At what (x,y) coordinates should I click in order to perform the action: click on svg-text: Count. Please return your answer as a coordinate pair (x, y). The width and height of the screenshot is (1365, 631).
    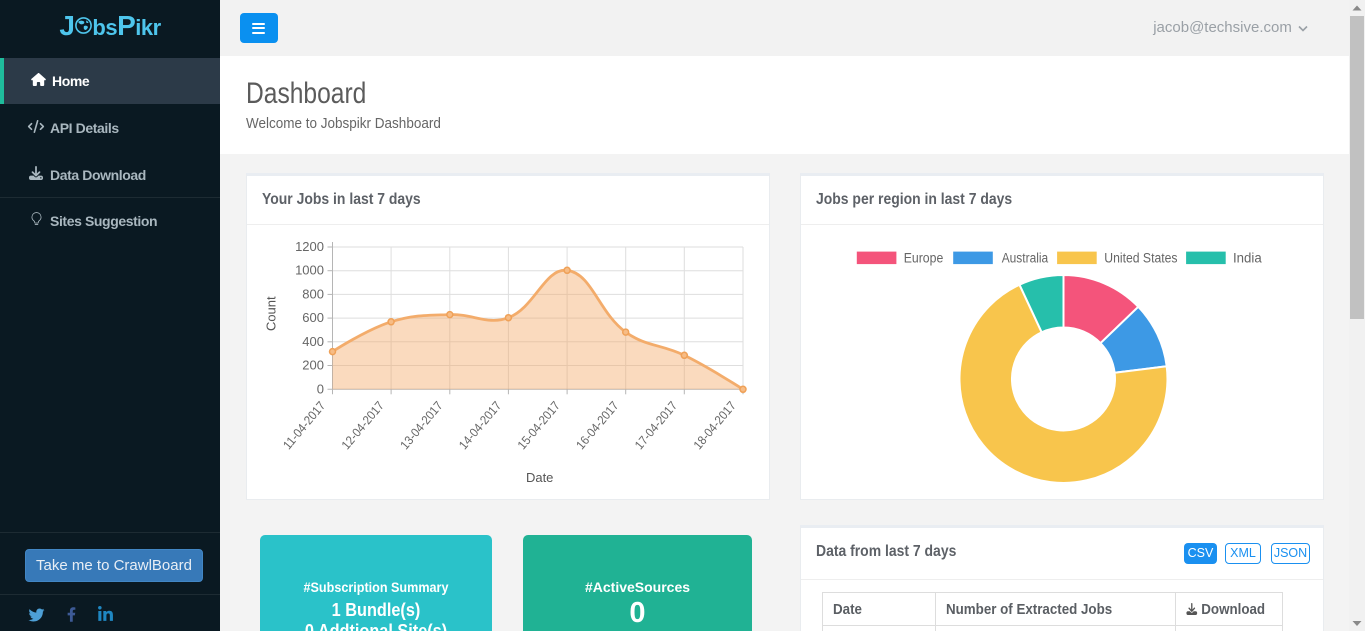
    Looking at the image, I should click on (270, 313).